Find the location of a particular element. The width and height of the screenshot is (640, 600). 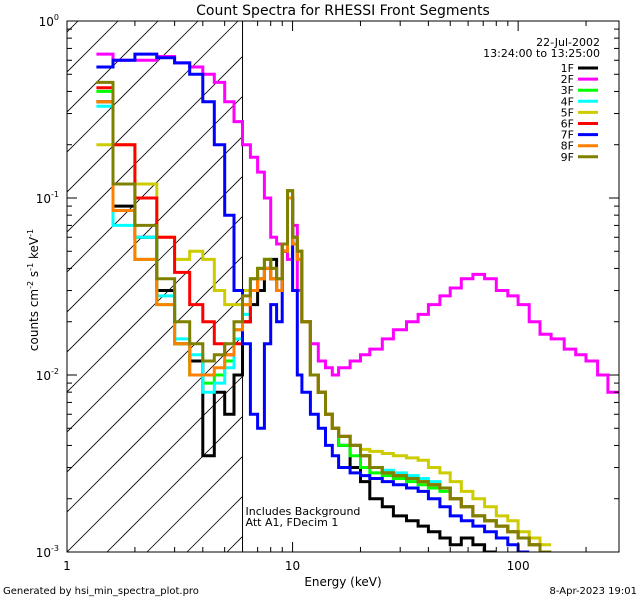

date-label: 22-Jul-2002 is located at coordinates (568, 42).